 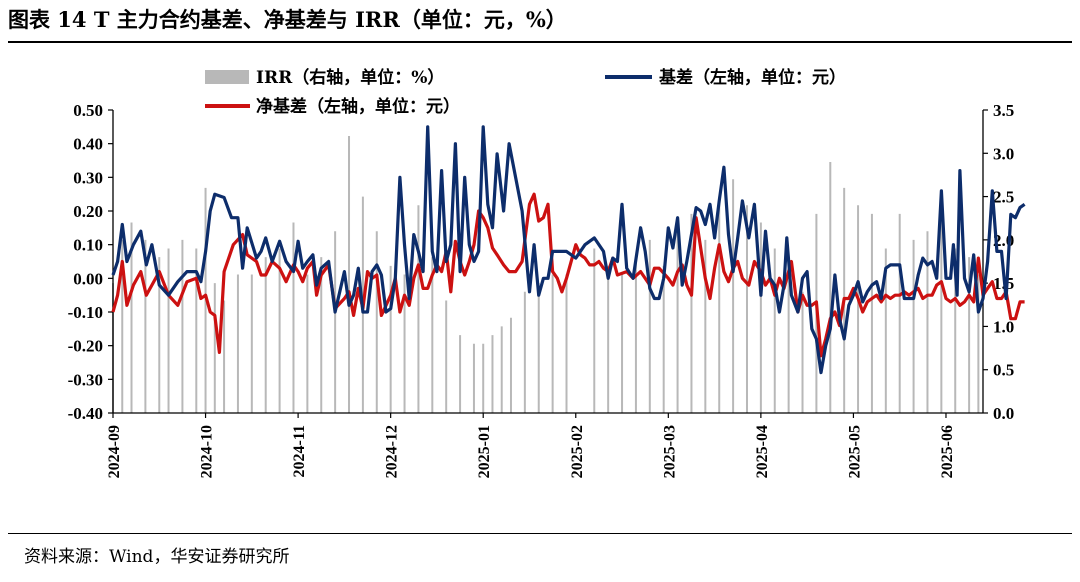 I want to click on left-tick-label: -0.10, so click(x=85, y=312).